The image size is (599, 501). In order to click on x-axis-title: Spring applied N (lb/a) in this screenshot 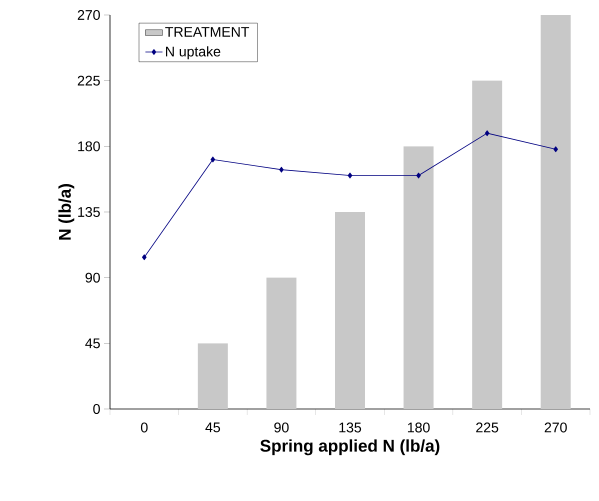, I will do `click(350, 447)`.